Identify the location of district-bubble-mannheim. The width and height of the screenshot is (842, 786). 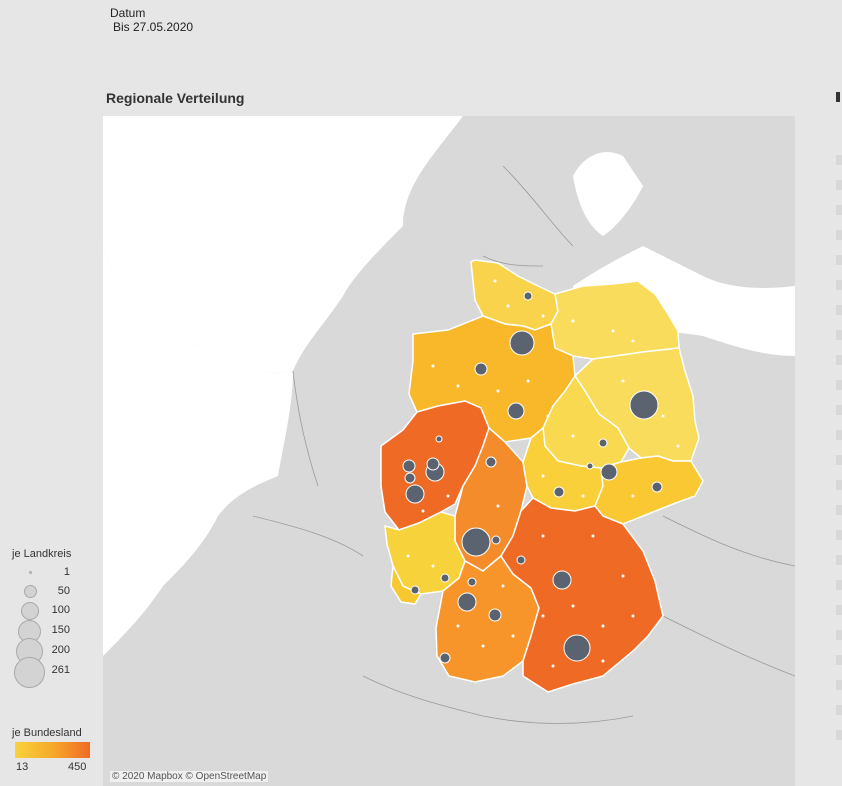
(472, 582).